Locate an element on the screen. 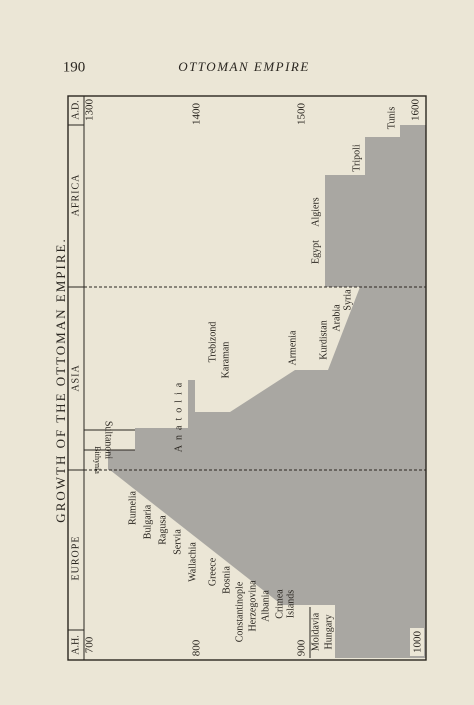  region-label: AFRICA is located at coordinates (75, 195).